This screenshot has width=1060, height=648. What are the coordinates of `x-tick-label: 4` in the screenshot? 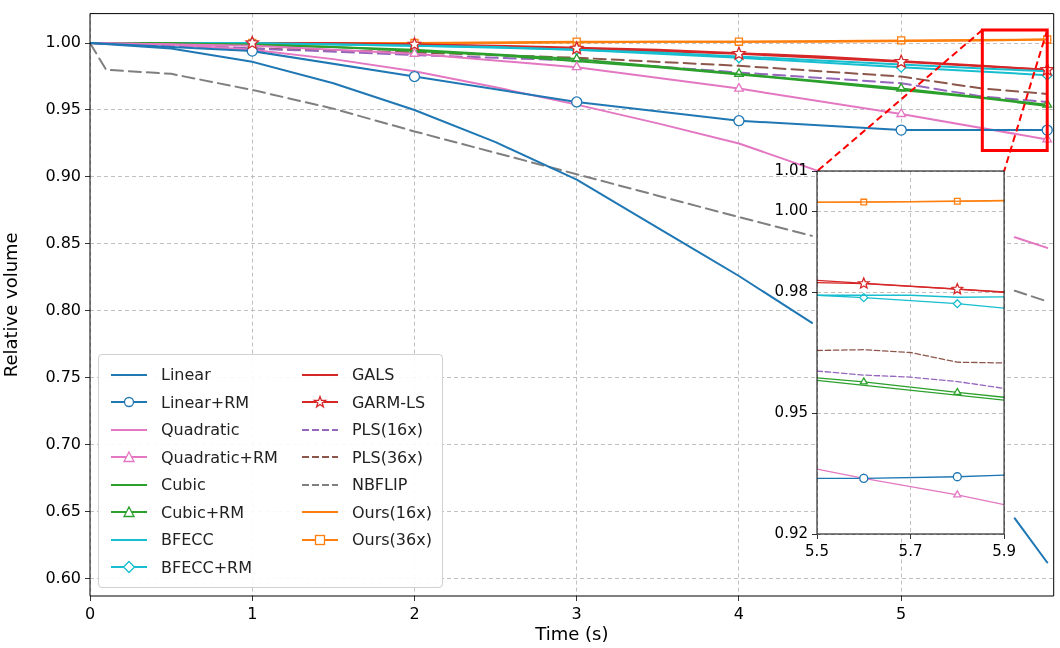 It's located at (739, 613).